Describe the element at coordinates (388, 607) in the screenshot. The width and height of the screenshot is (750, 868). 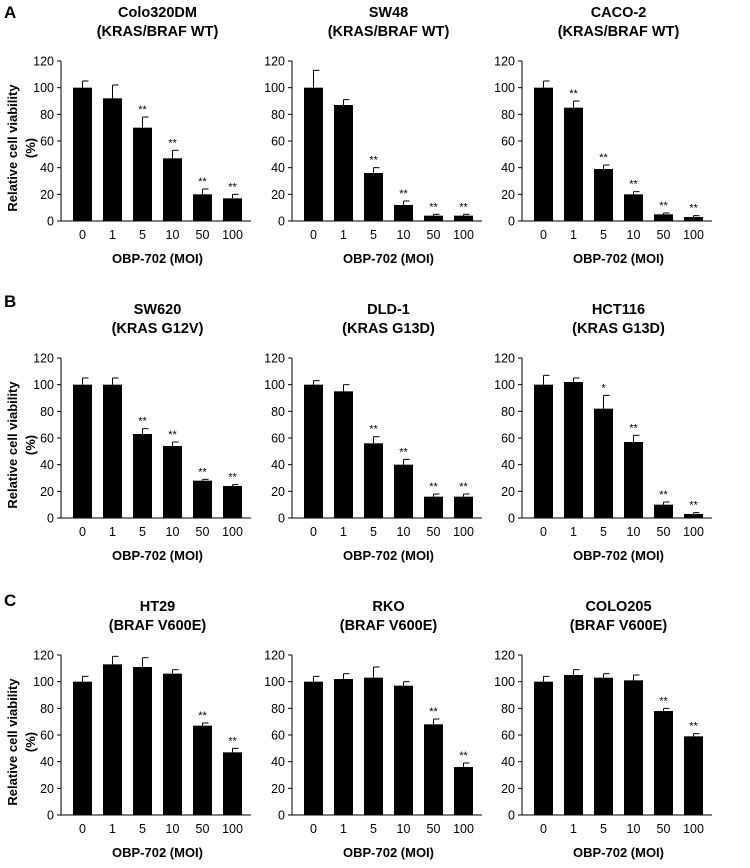
I see `chart-title-line: RKO` at that location.